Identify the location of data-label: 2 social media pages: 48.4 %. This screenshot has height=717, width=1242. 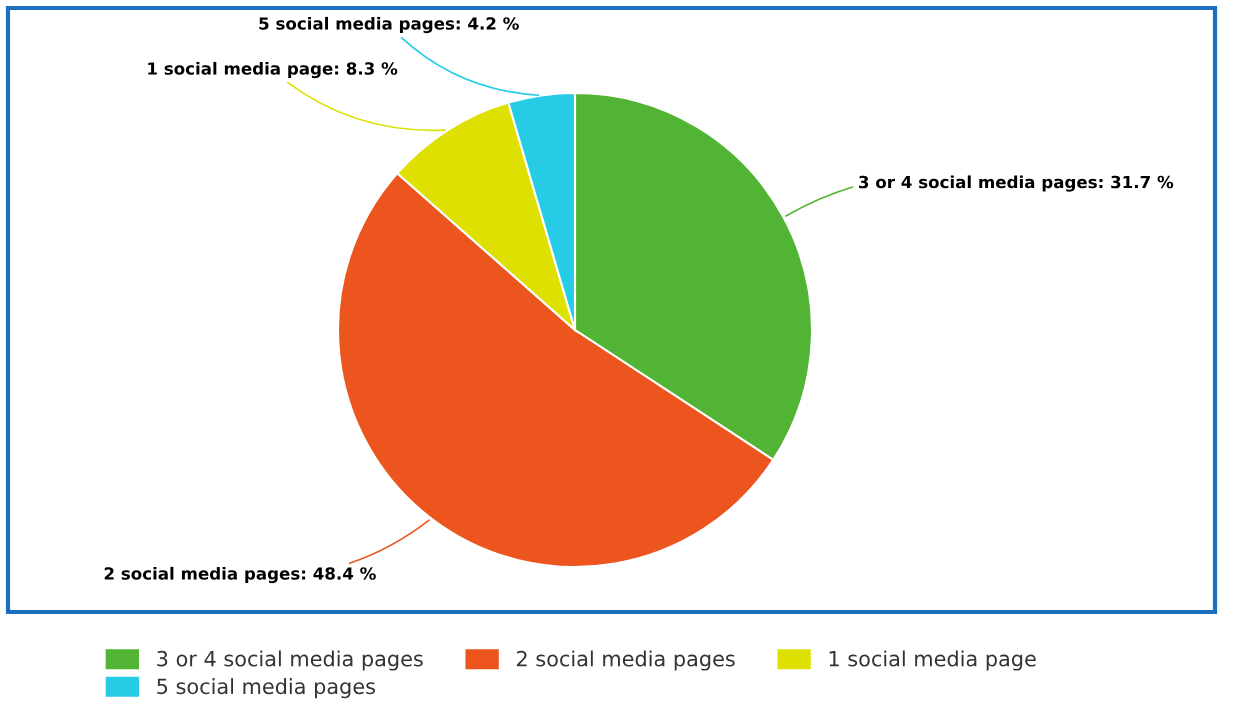
(240, 575).